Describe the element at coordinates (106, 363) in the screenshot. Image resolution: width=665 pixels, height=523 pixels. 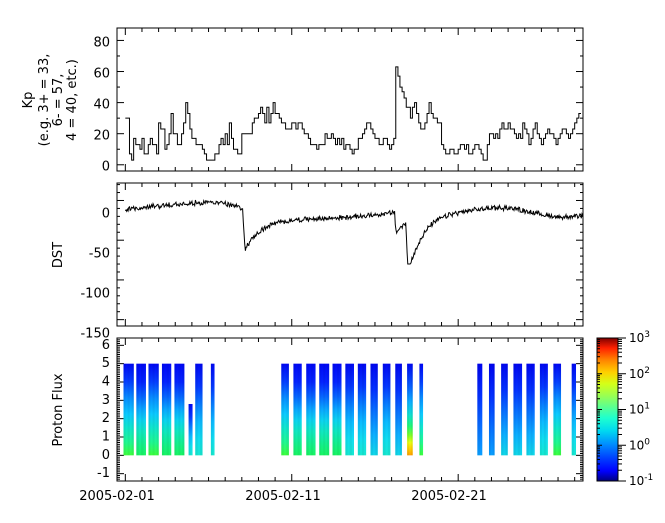
I see `proton-flux-ytick-6: 5` at that location.